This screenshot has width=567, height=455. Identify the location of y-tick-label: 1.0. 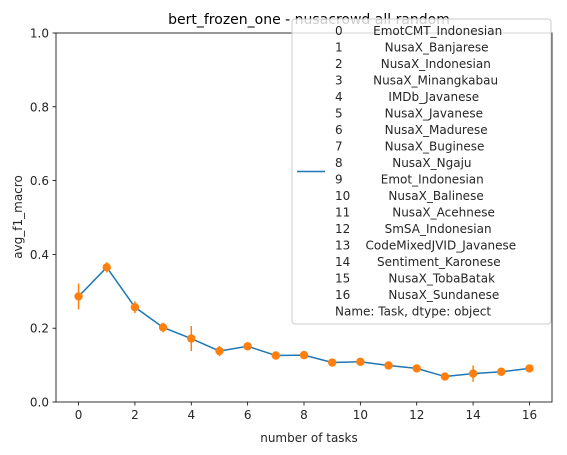
(39, 34).